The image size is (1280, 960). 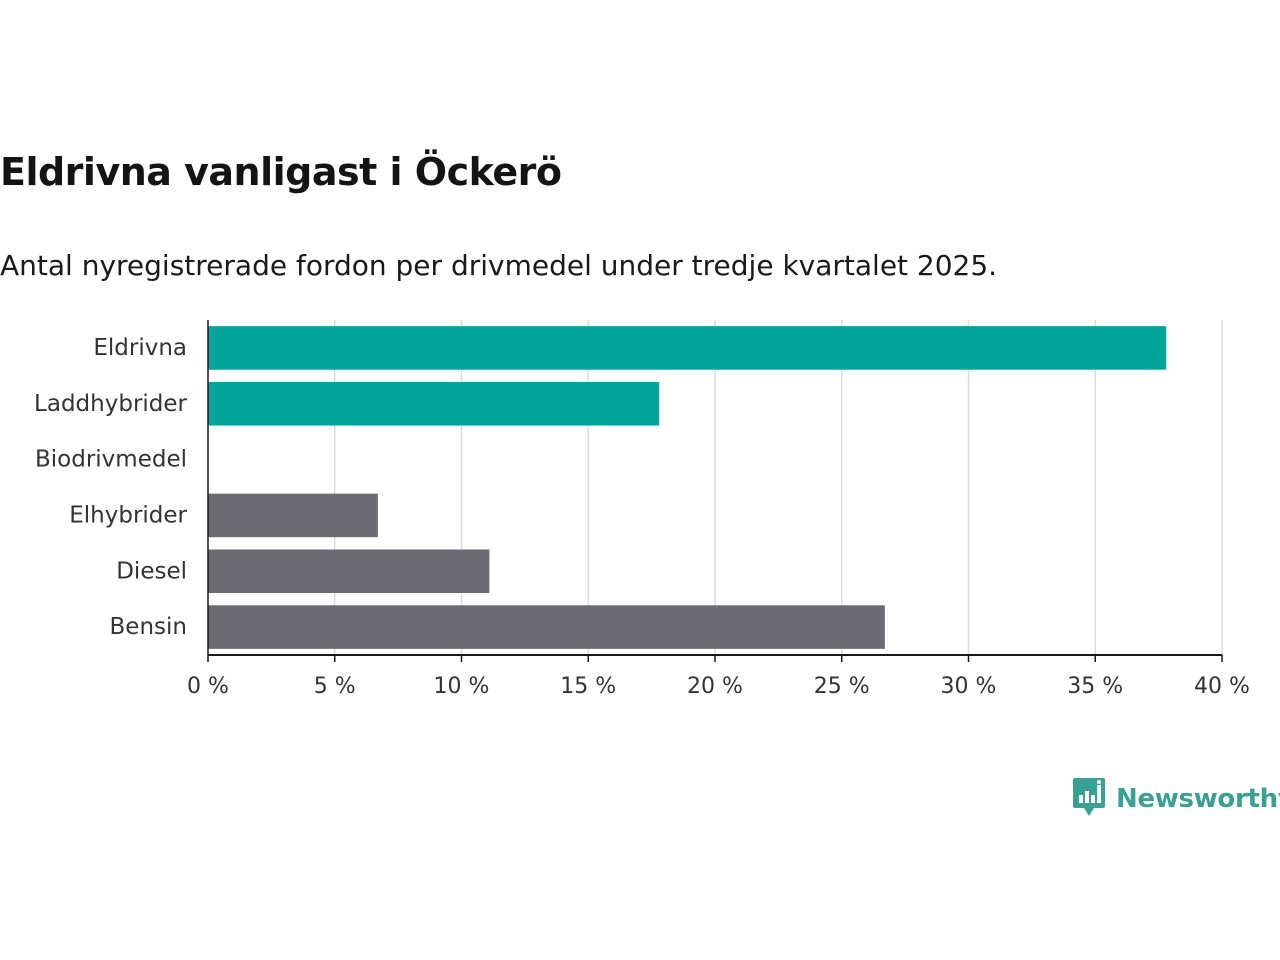 I want to click on bar-diesel, so click(x=349, y=571).